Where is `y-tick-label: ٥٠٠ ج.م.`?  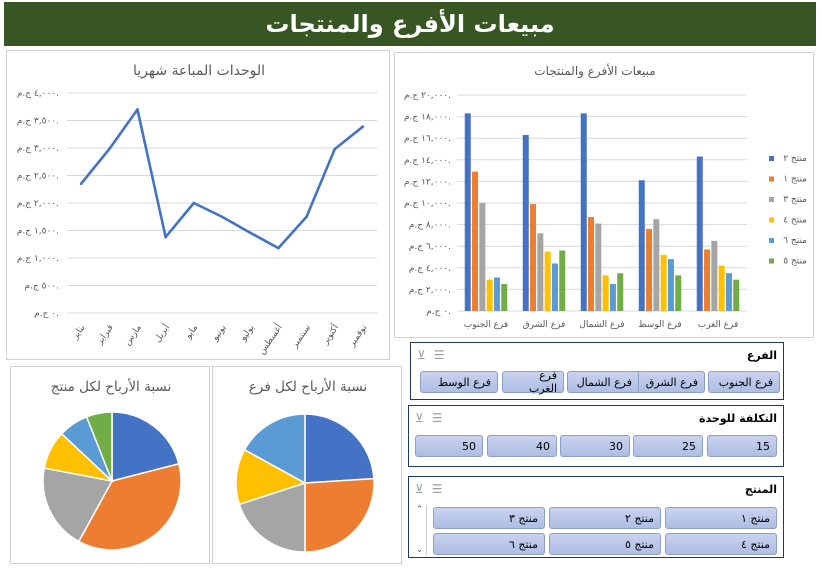 y-tick-label: ٥٠٠ ج.م. is located at coordinates (42, 287).